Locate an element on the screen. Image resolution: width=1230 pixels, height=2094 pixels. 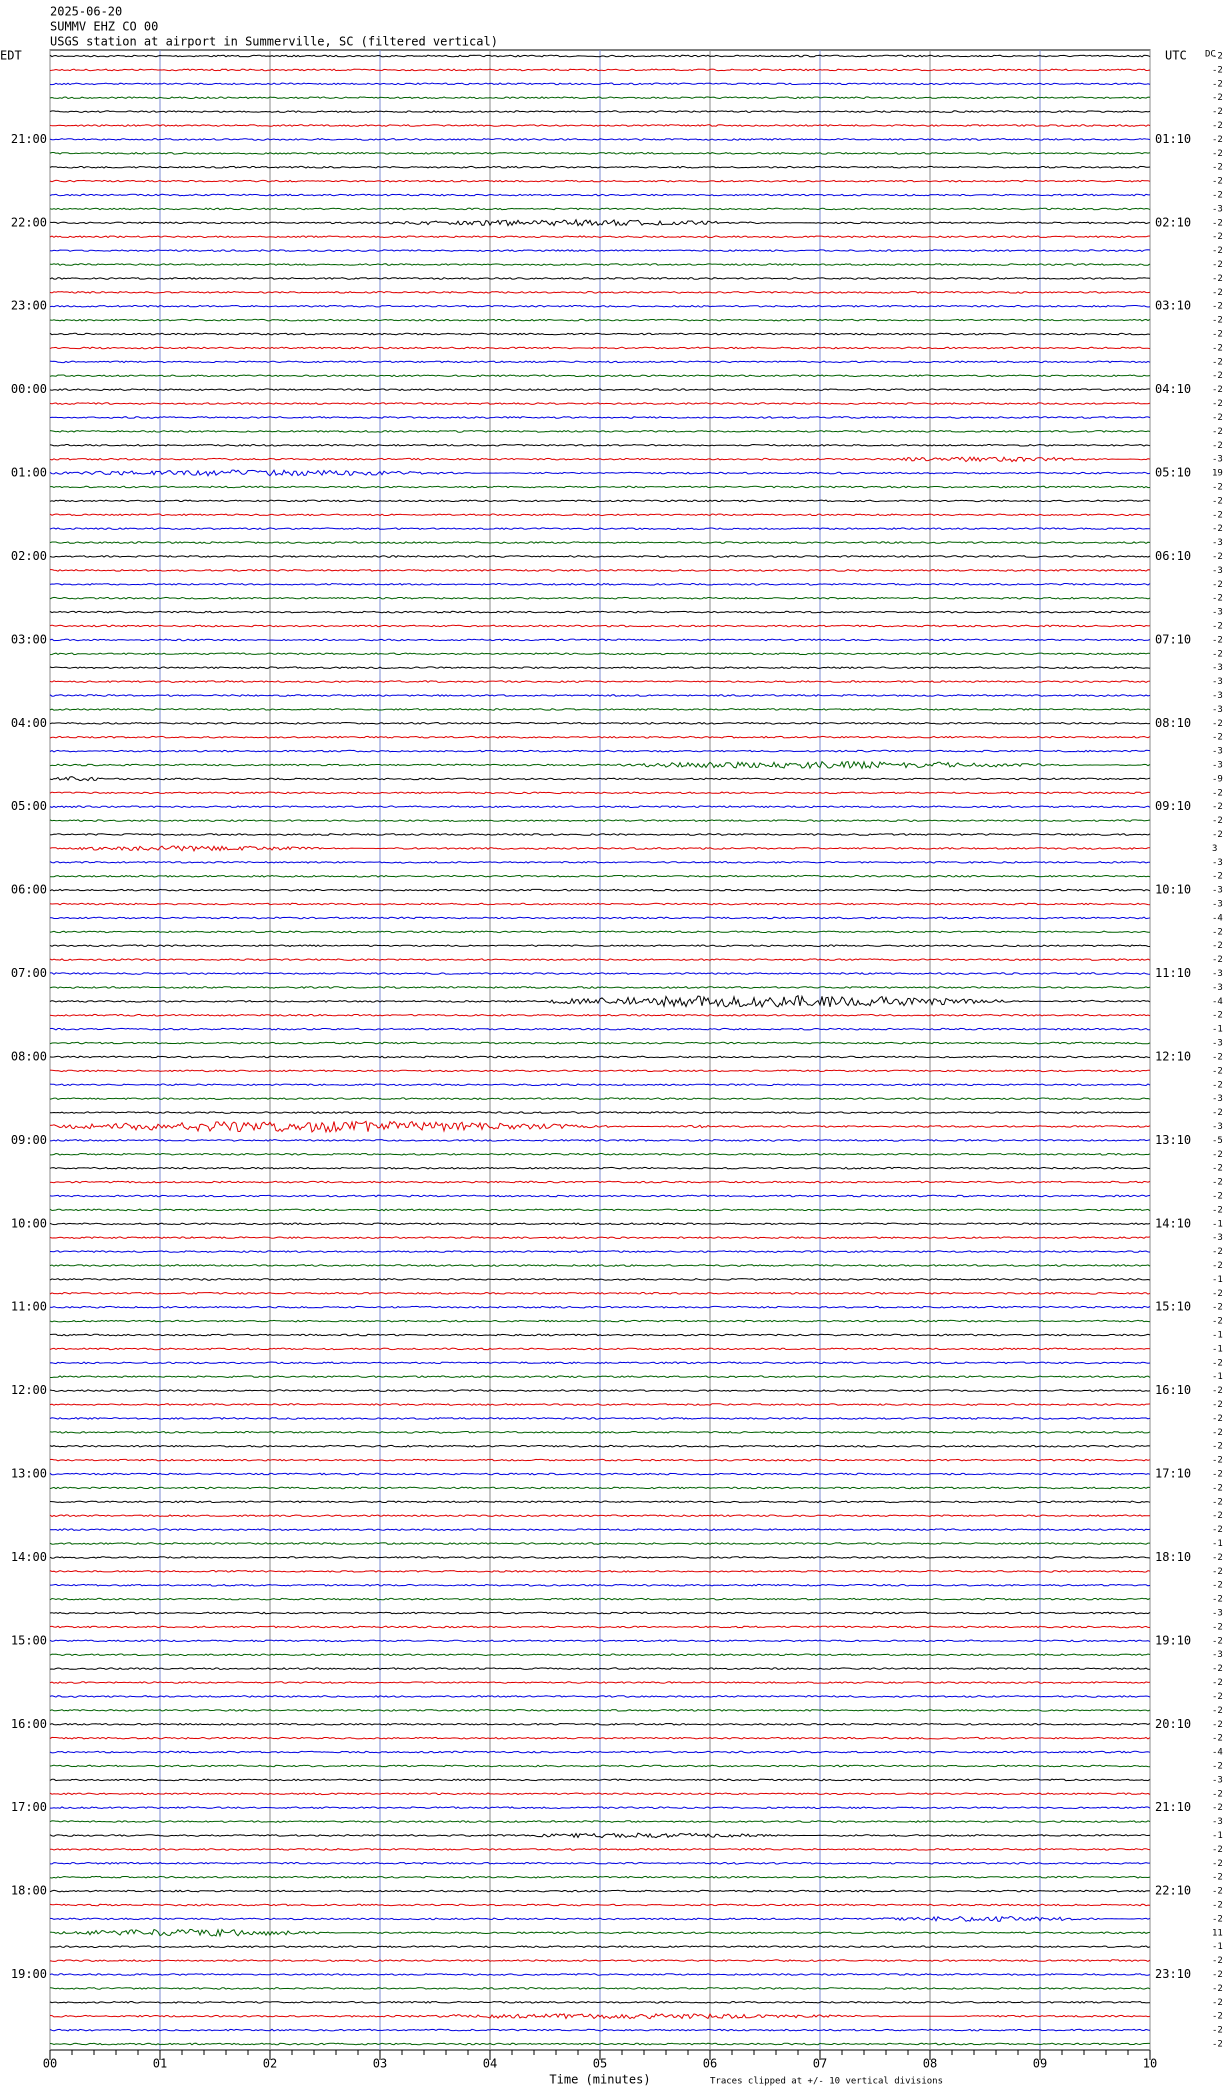
trace-offset: -5 is located at coordinates (1217, 1141).